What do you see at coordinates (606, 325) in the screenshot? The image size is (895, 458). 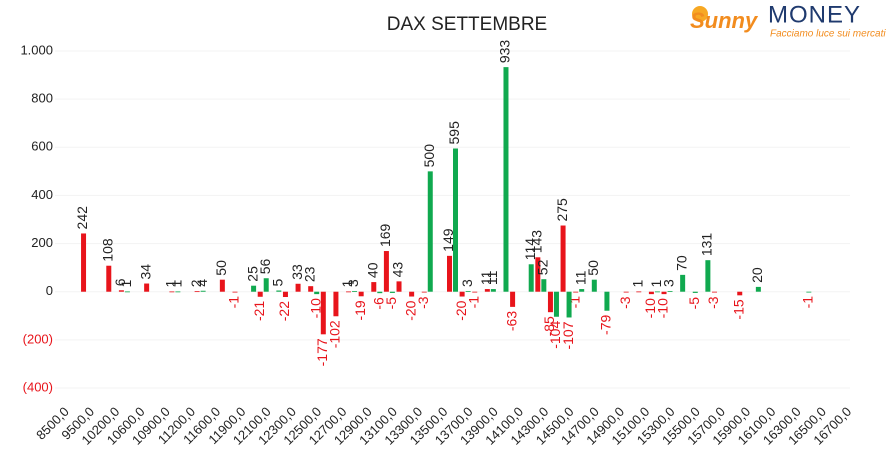 I see `data-label: -79` at bounding box center [606, 325].